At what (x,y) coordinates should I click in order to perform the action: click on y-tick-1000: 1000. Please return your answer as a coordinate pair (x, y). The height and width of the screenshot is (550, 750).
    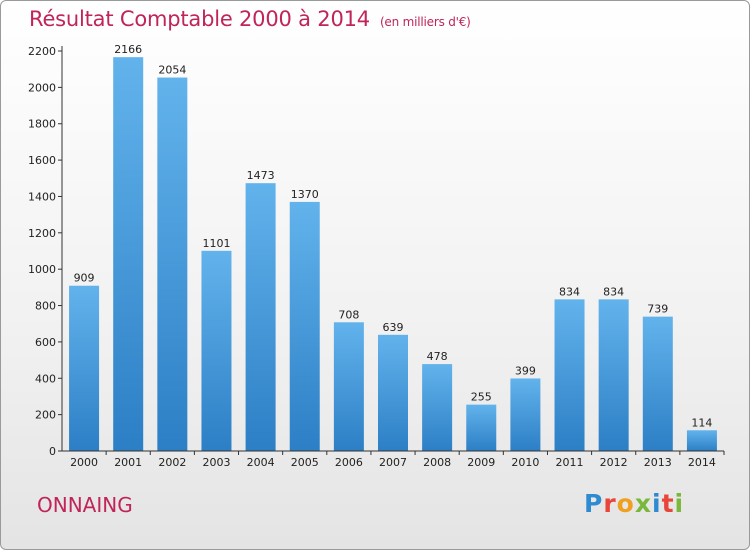
    Looking at the image, I should click on (42, 269).